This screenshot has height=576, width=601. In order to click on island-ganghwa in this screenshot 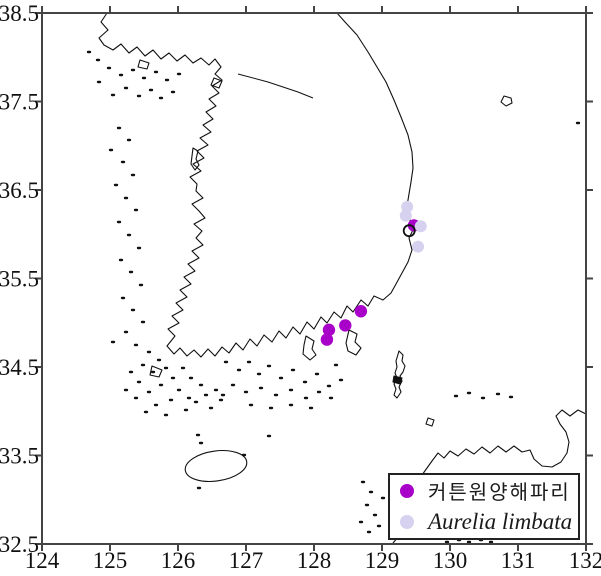, I will do `click(216, 83)`.